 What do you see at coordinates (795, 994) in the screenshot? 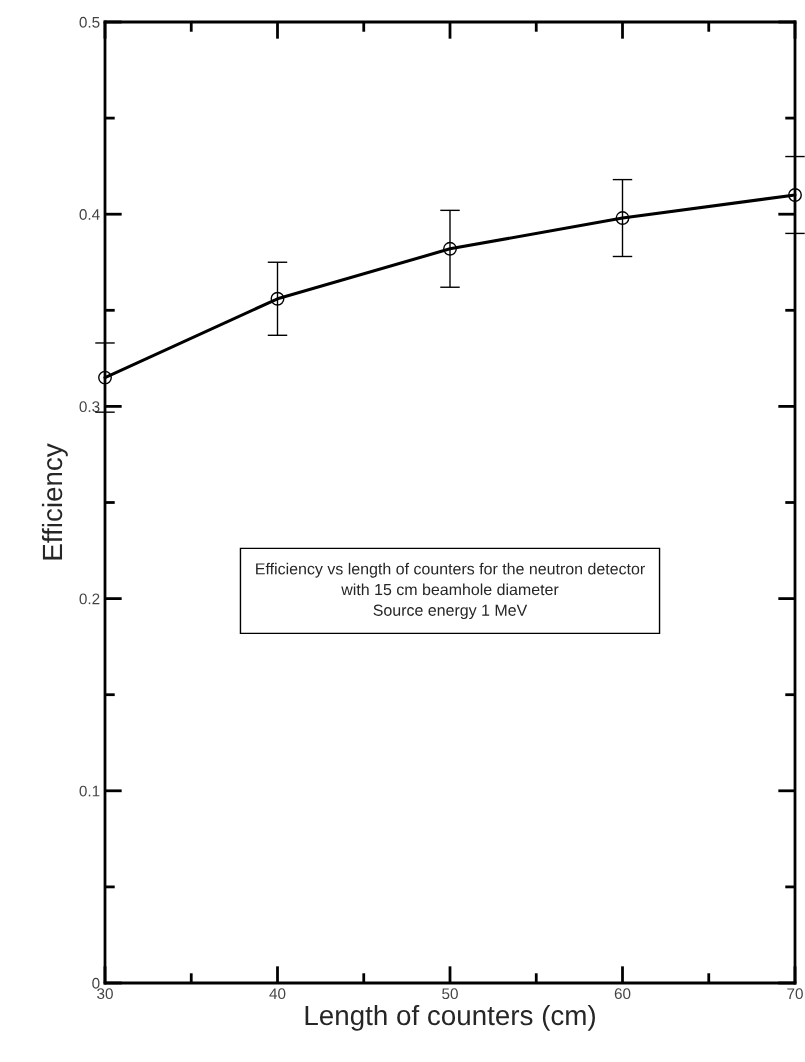
I see `x-tick-label: 70` at bounding box center [795, 994].